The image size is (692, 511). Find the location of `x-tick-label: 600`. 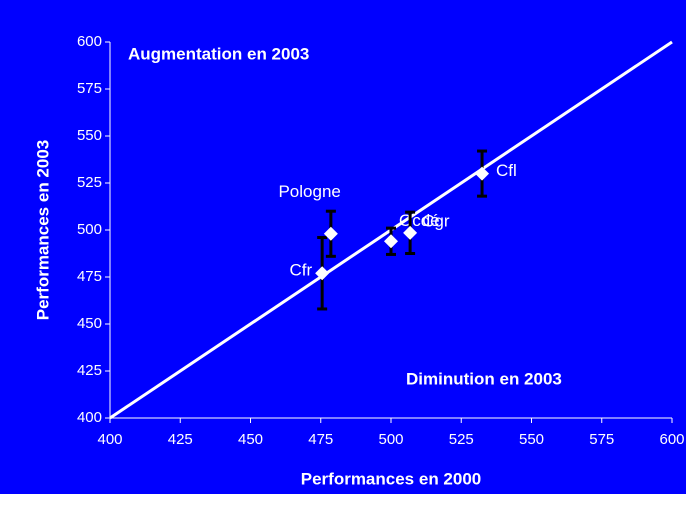

x-tick-label: 600 is located at coordinates (671, 439).